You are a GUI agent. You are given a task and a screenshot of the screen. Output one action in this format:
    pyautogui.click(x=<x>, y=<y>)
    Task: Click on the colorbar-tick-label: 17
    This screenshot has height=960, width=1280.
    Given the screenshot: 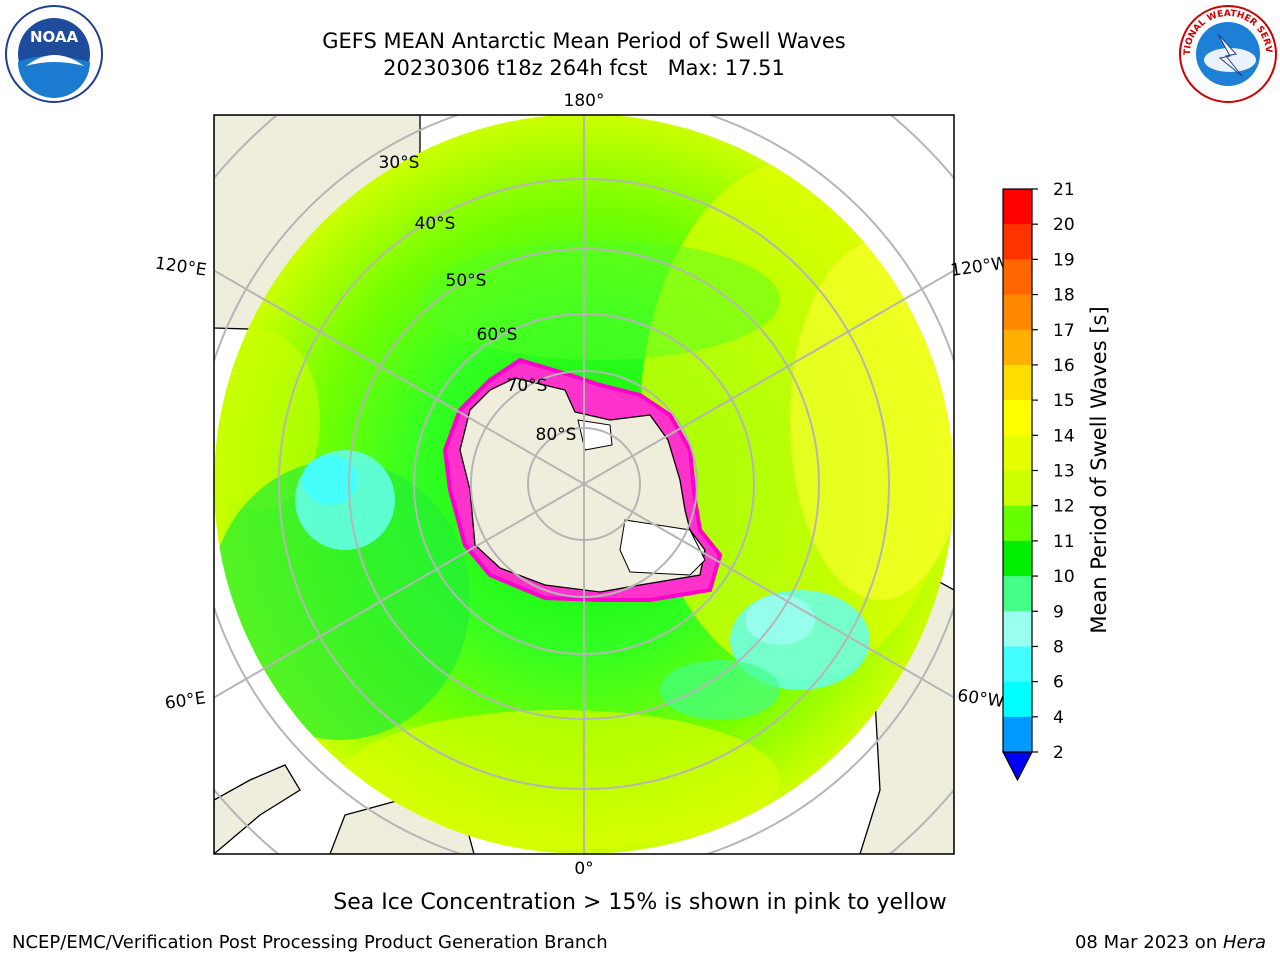 What is the action you would take?
    pyautogui.click(x=1064, y=331)
    